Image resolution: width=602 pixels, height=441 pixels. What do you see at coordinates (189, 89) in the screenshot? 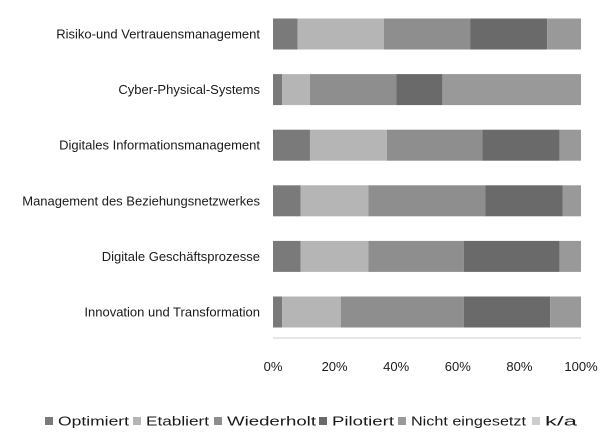
I see `category-label: Cyber-Physical-Systems` at bounding box center [189, 89].